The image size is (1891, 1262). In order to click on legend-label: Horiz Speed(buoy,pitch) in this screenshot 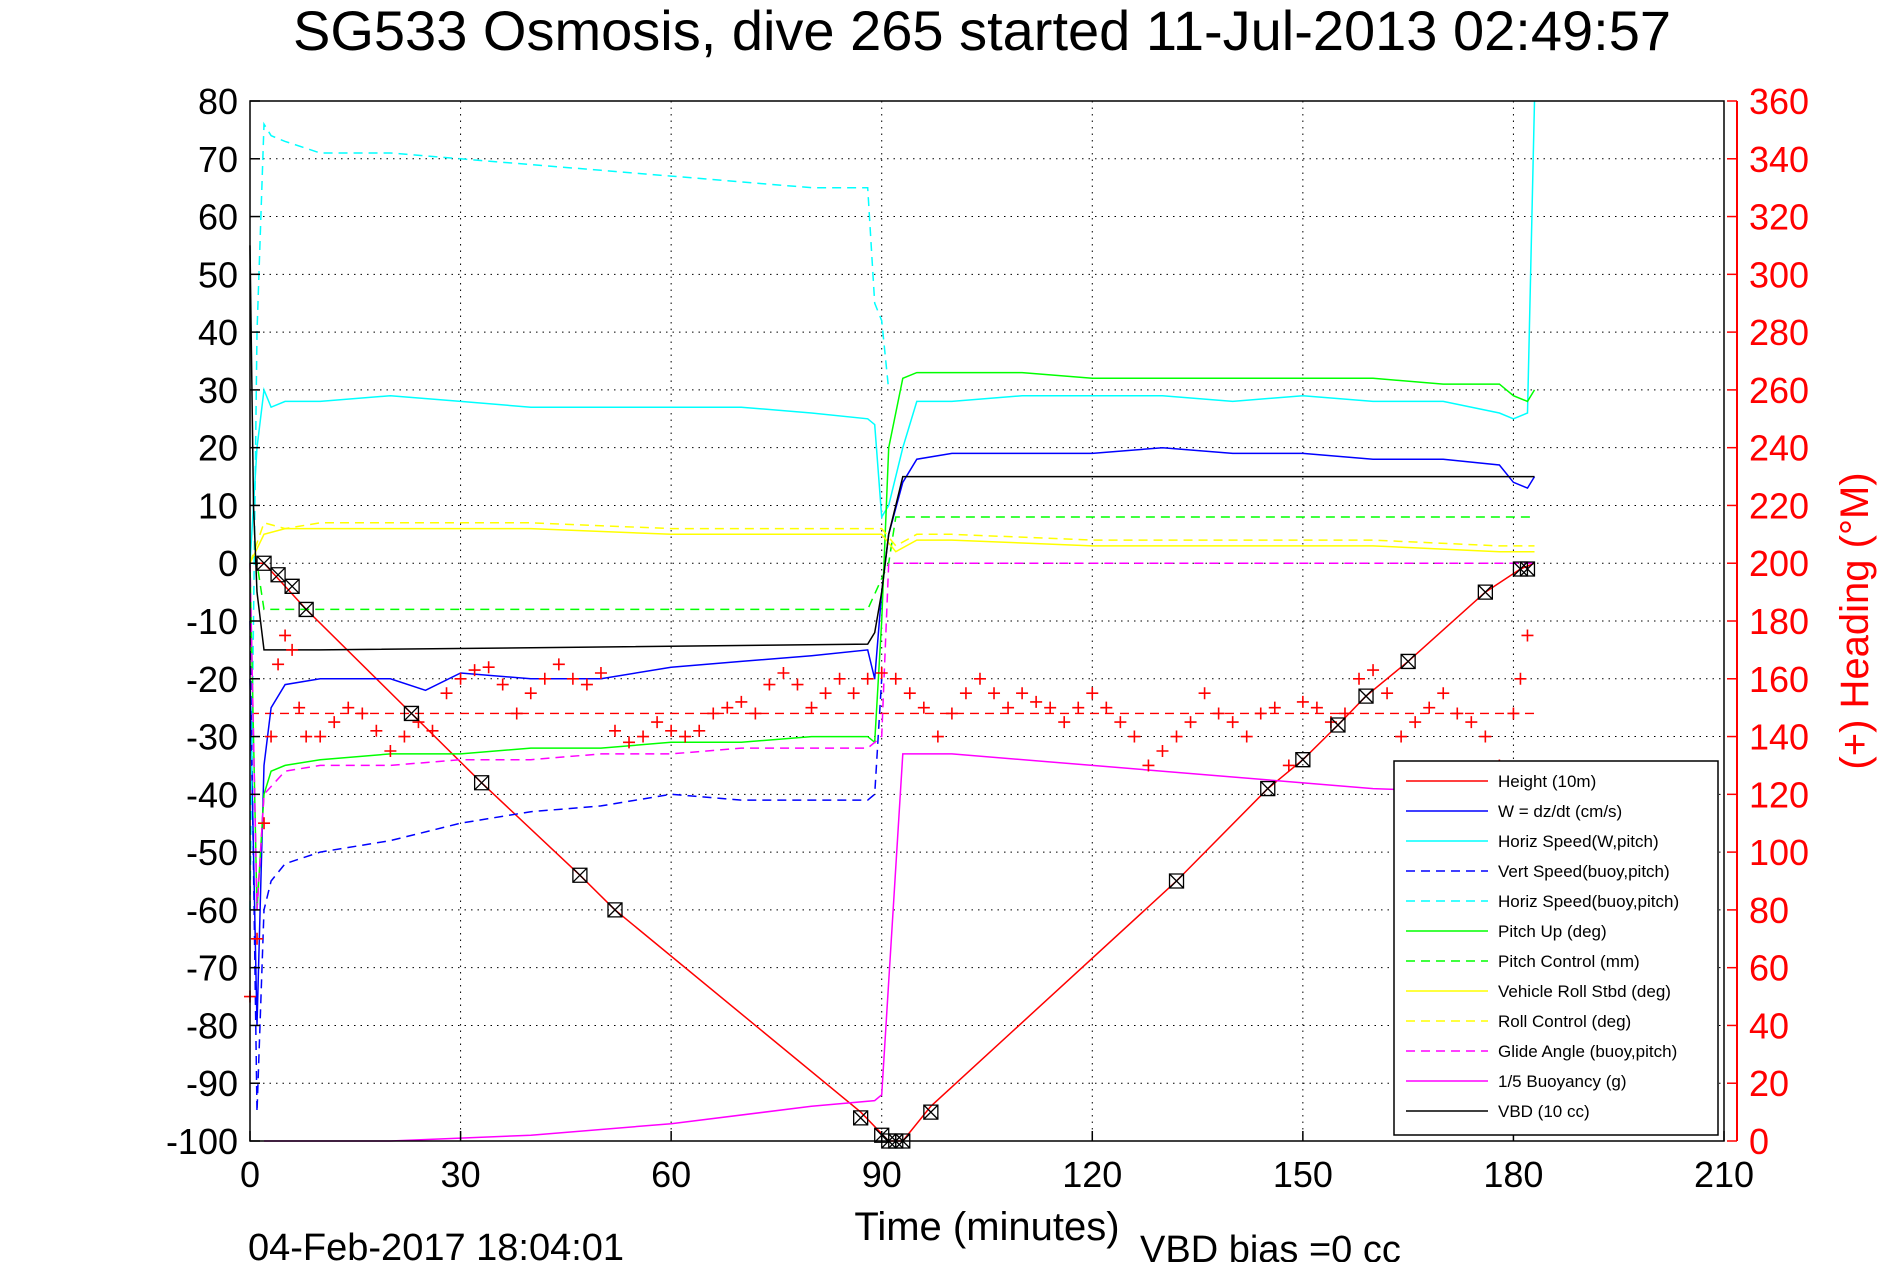, I will do `click(1588, 901)`.